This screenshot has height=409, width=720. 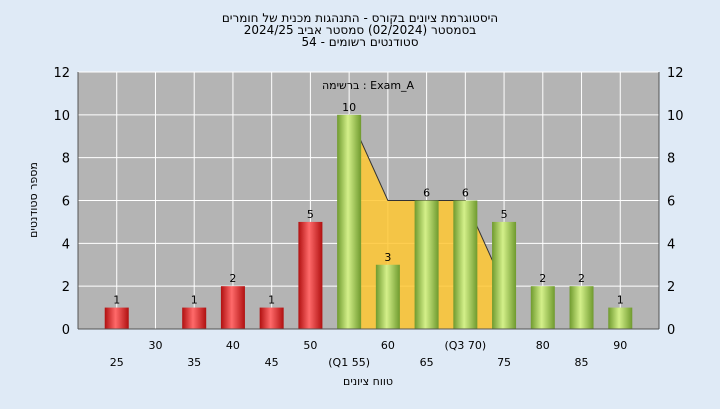 What do you see at coordinates (675, 73) in the screenshot?
I see `y-tick-label-right: 12` at bounding box center [675, 73].